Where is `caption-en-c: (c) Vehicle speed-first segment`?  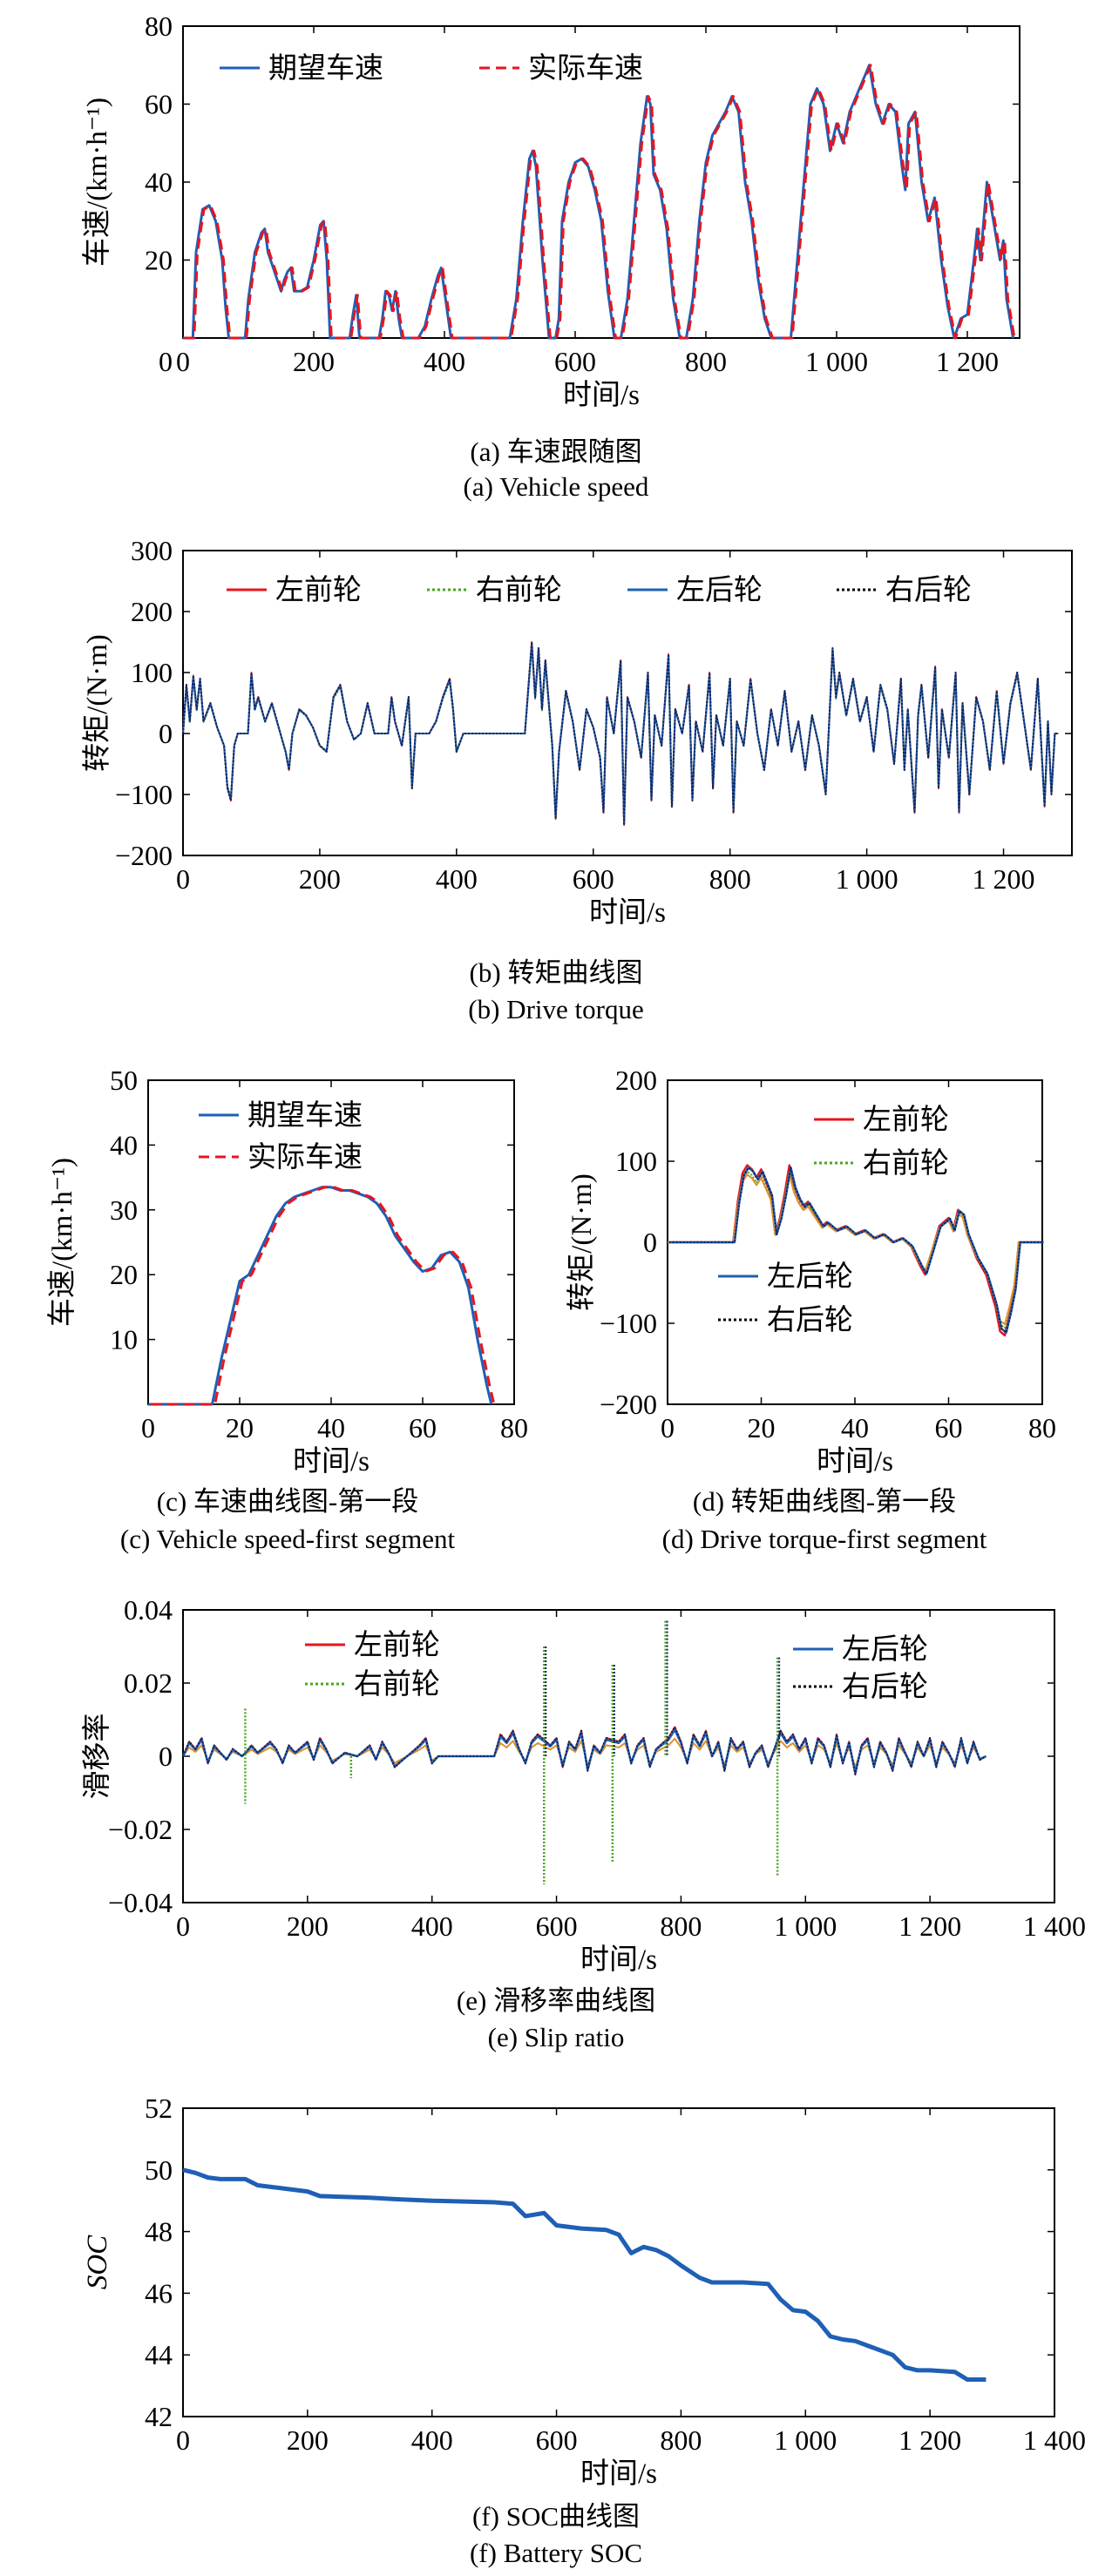 caption-en-c: (c) Vehicle speed-first segment is located at coordinates (287, 1539).